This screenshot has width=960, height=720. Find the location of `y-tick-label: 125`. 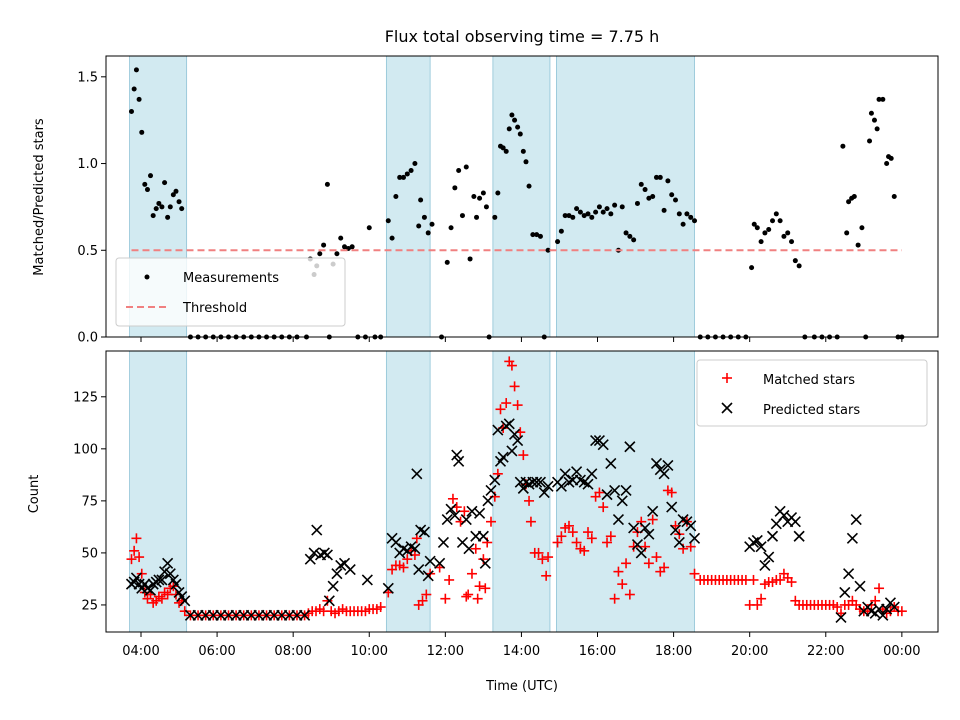

y-tick-label: 125 is located at coordinates (85, 397).